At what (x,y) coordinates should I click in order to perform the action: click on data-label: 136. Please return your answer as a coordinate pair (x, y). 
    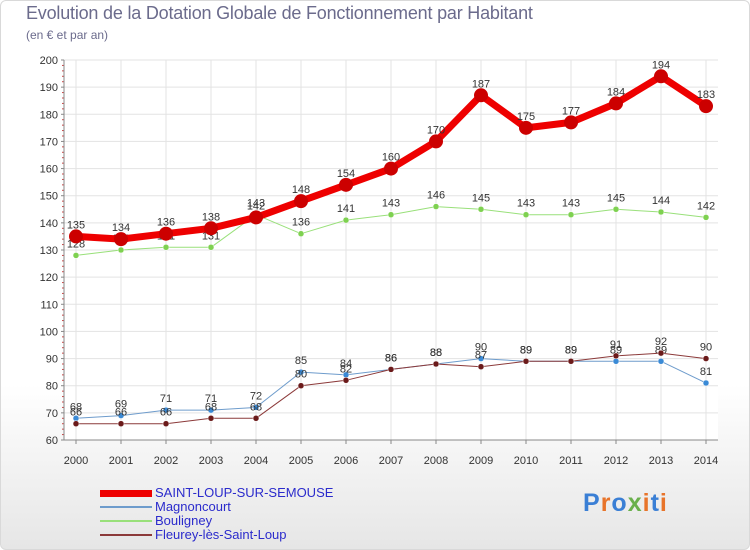
    Looking at the image, I should click on (166, 223).